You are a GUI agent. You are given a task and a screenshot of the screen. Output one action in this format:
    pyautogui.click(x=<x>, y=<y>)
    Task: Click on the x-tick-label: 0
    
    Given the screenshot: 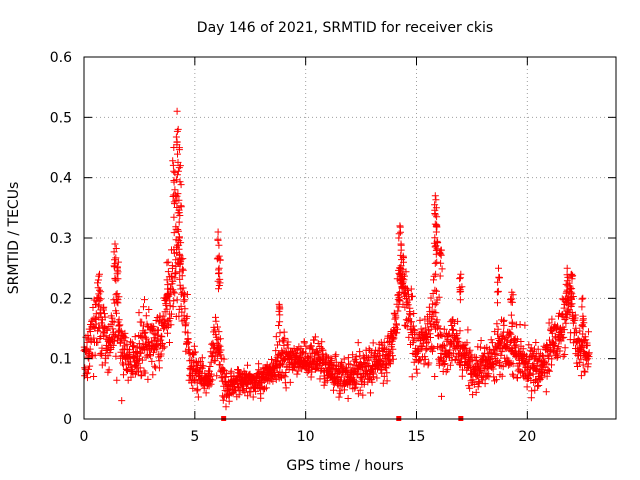 What is the action you would take?
    pyautogui.click(x=84, y=437)
    